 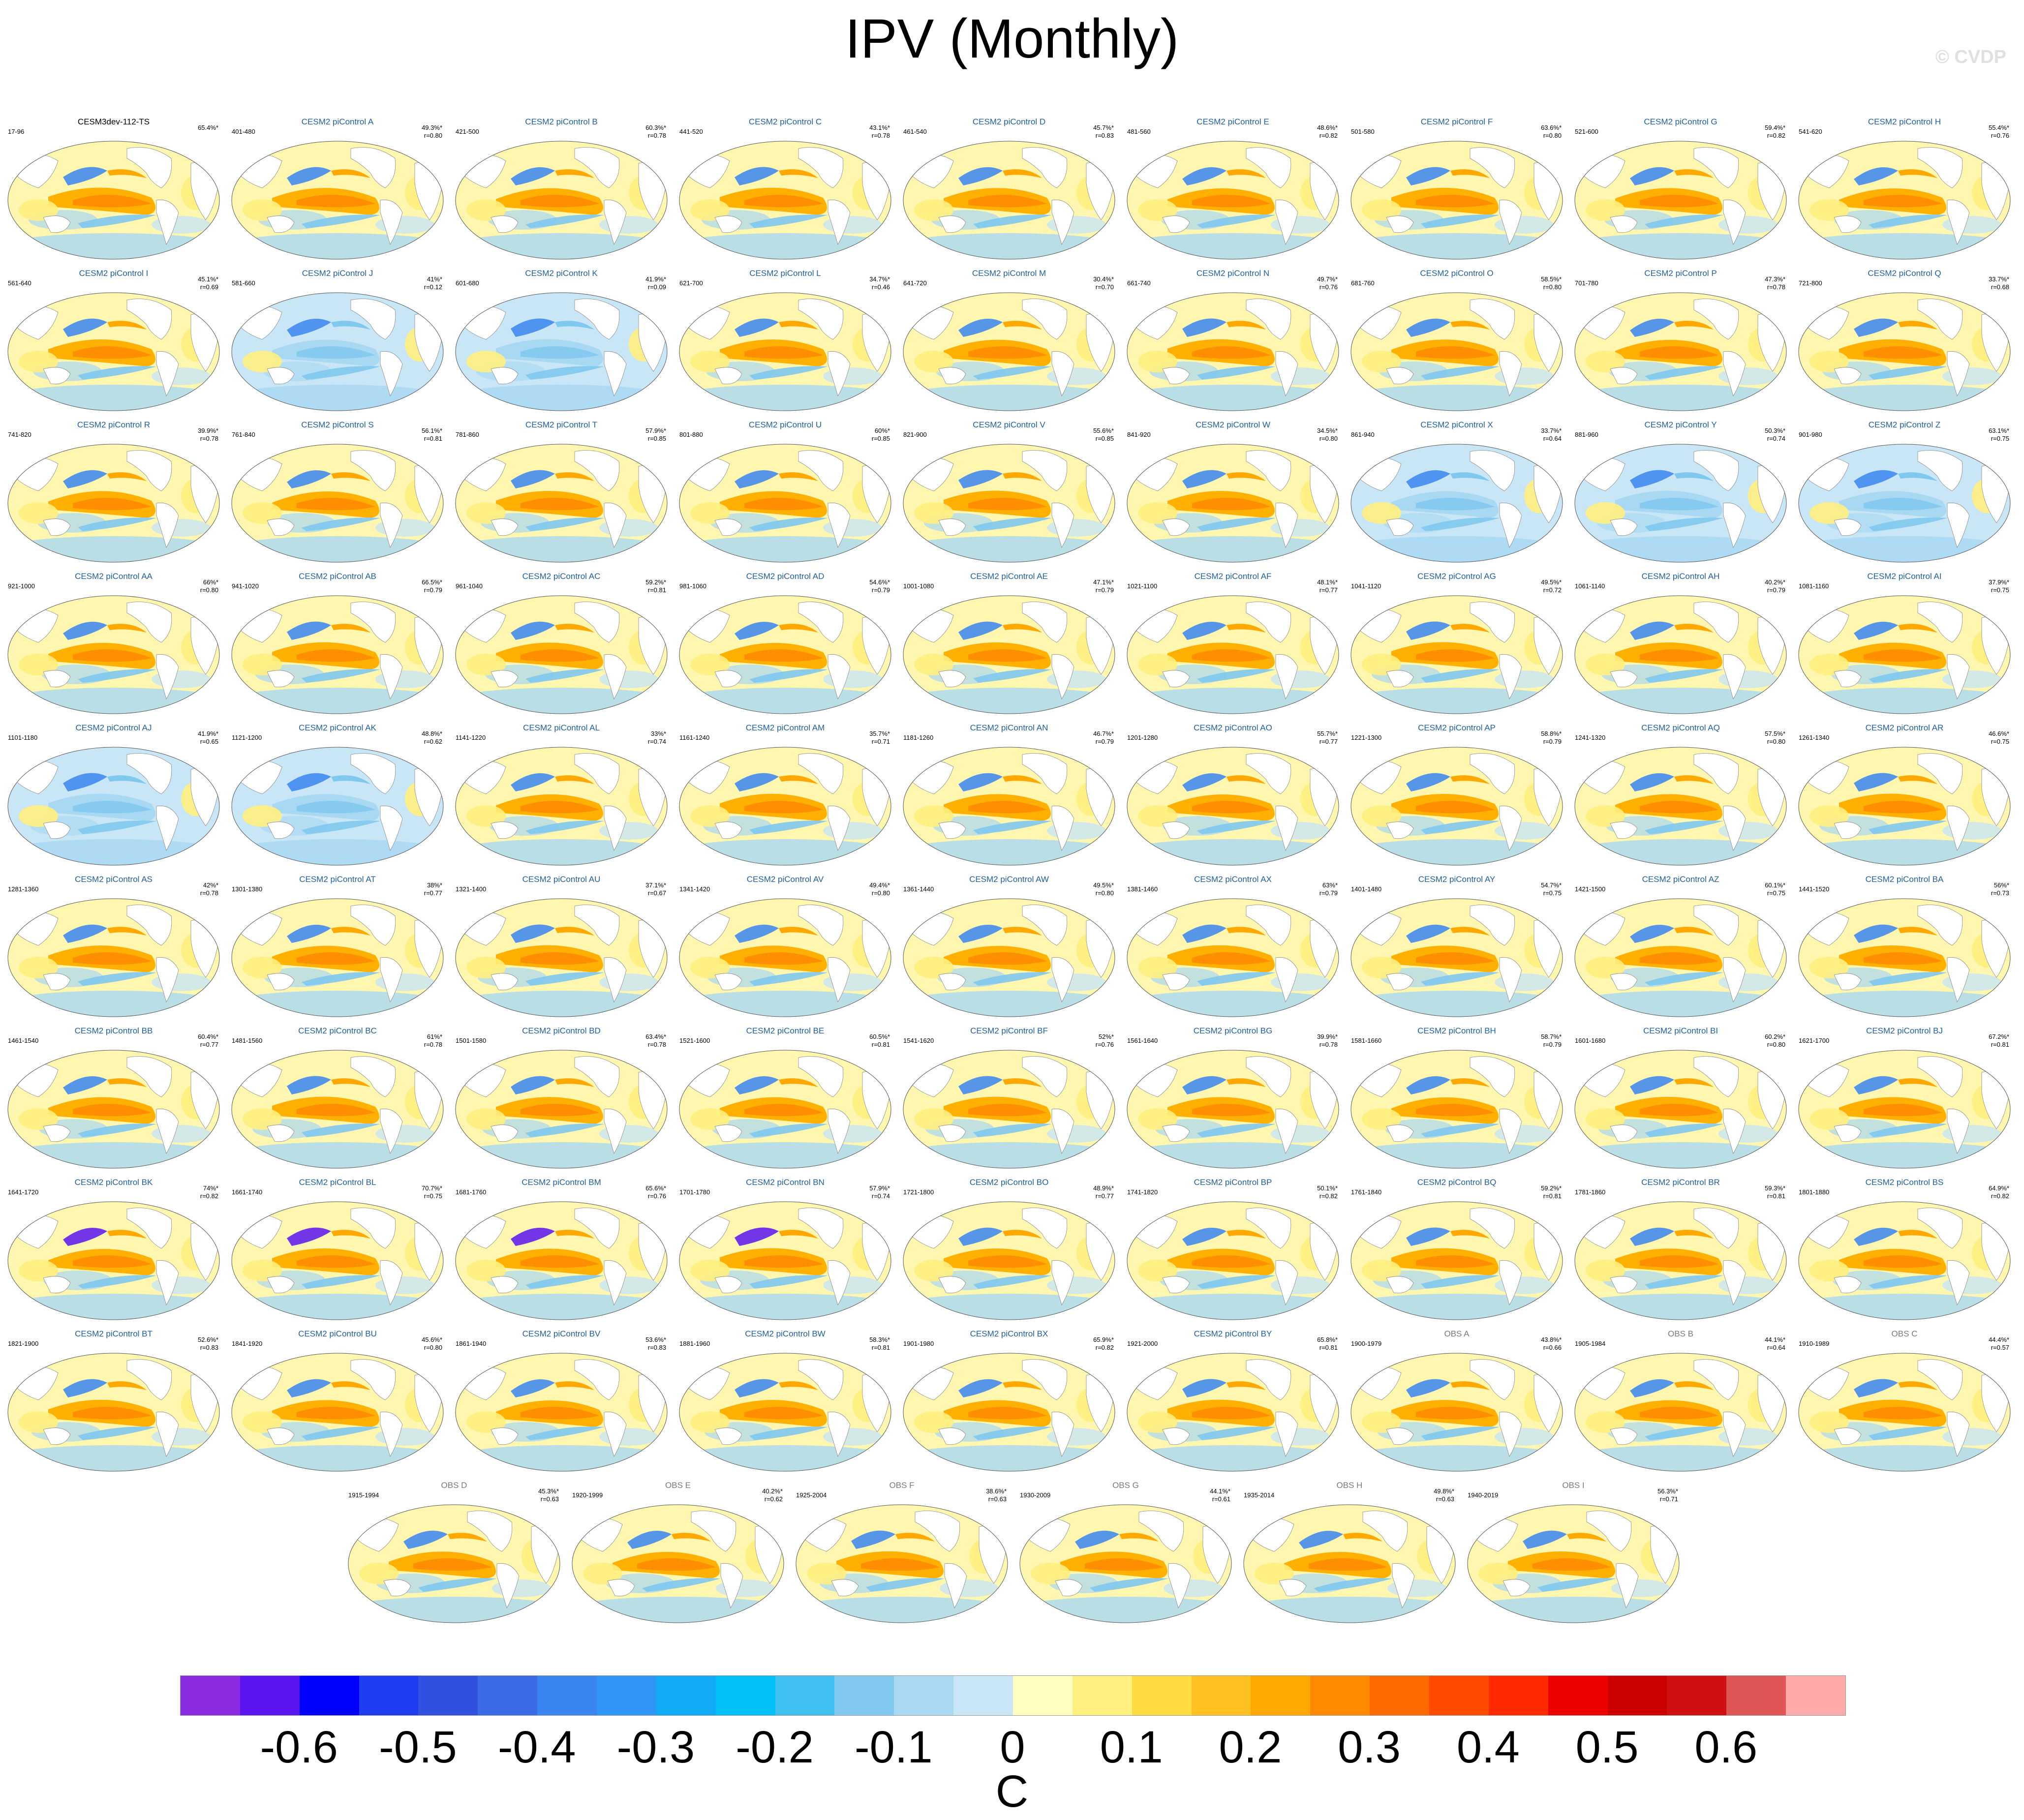 What do you see at coordinates (337, 273) in the screenshot?
I see `panel-title: CESM2 piControl J` at bounding box center [337, 273].